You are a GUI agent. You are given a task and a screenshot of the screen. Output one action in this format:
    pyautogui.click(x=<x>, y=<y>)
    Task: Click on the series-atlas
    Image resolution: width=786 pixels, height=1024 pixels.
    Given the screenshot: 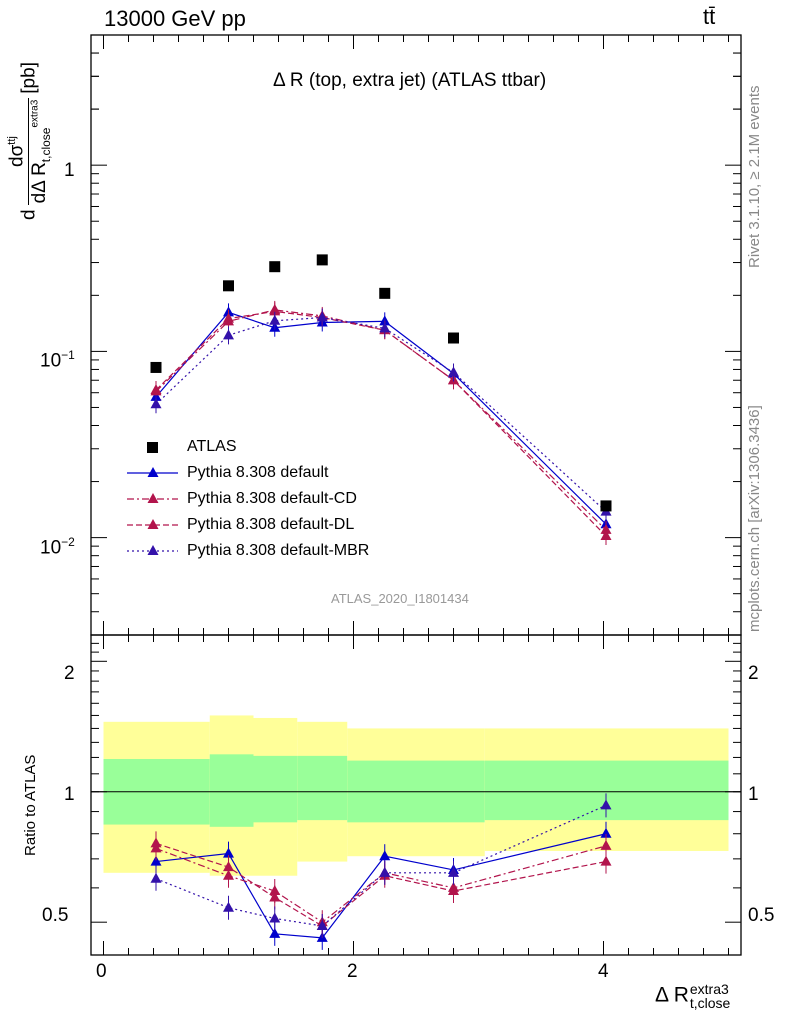 What is the action you would take?
    pyautogui.click(x=381, y=383)
    